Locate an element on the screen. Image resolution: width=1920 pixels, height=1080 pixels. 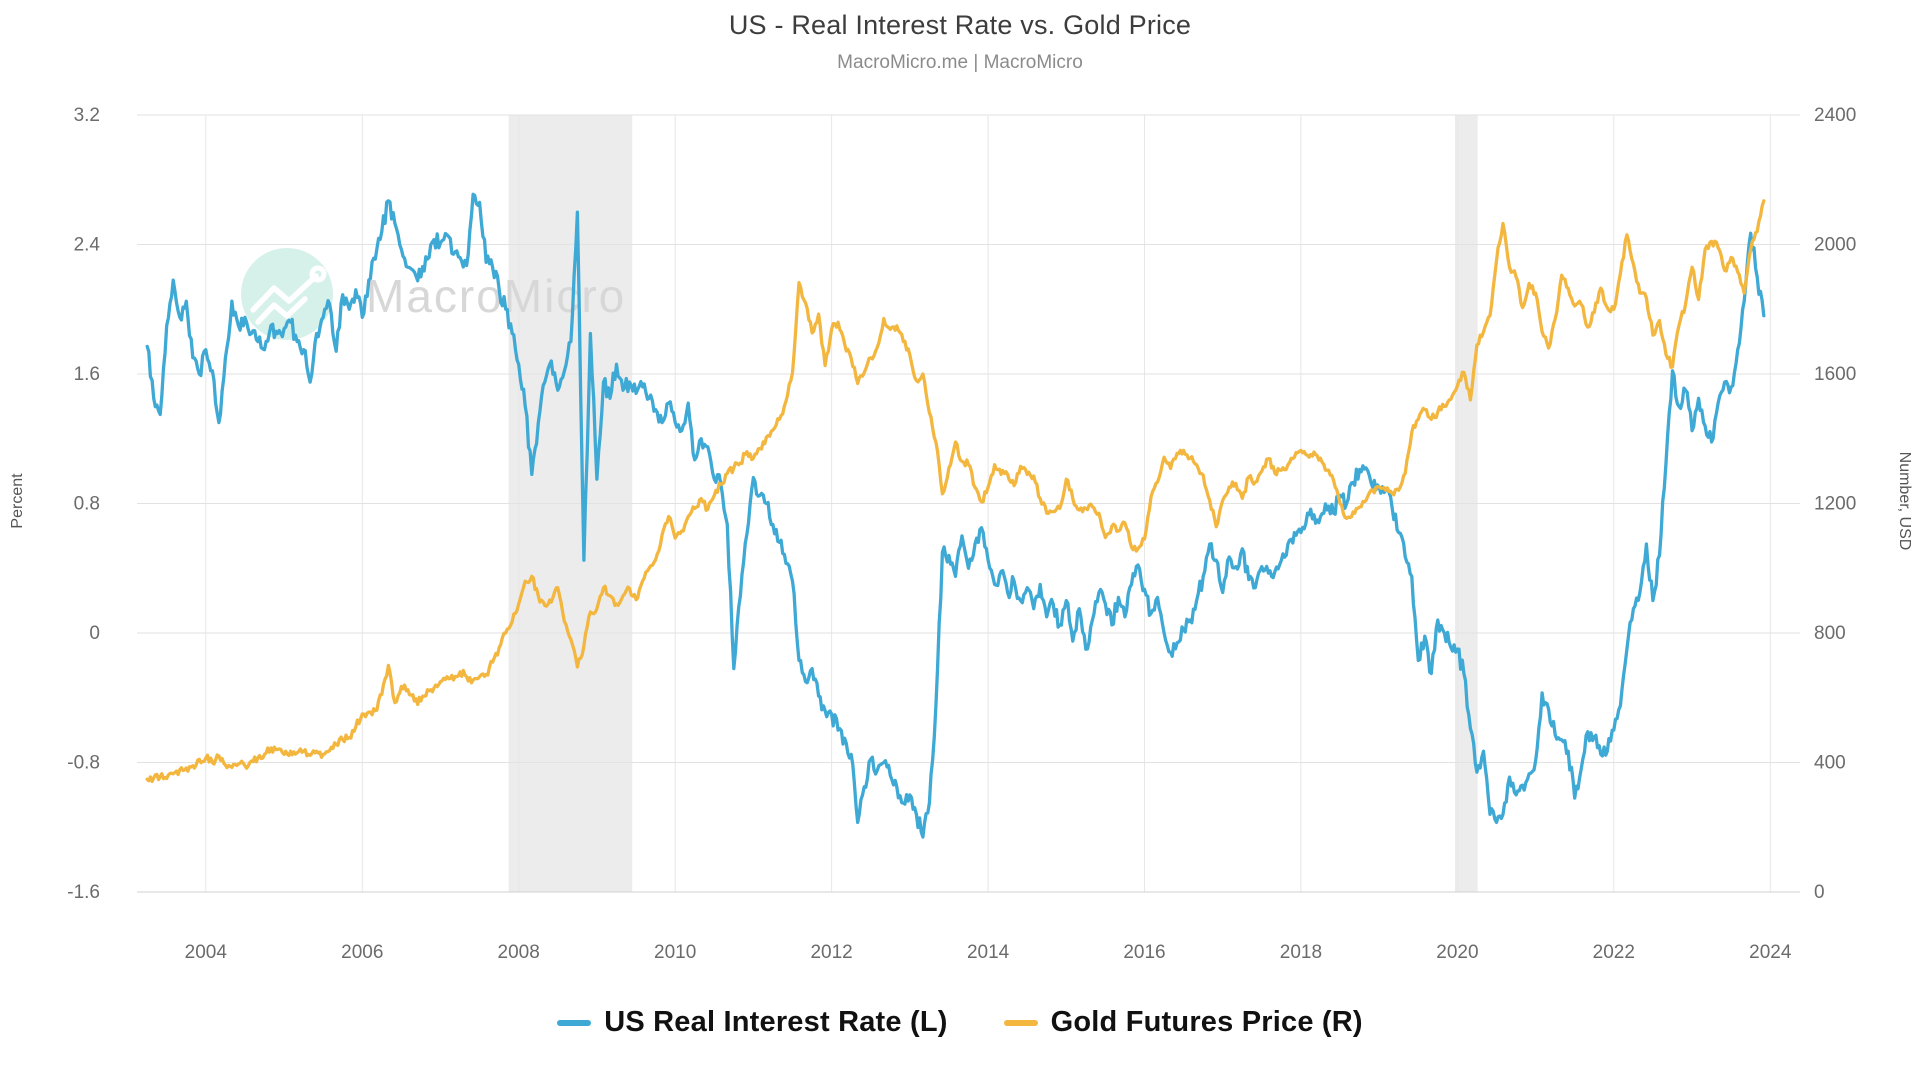
y-right-tick-label: 800 is located at coordinates (1830, 633).